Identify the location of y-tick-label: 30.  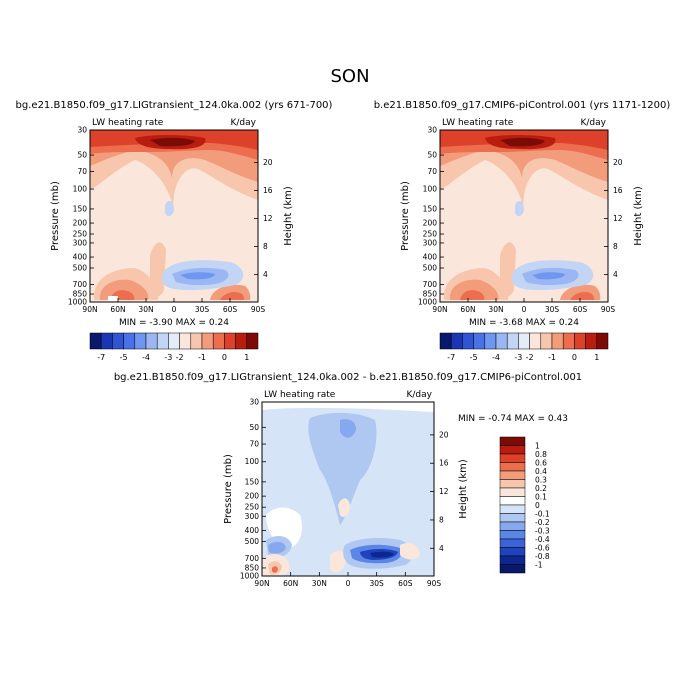
(432, 130).